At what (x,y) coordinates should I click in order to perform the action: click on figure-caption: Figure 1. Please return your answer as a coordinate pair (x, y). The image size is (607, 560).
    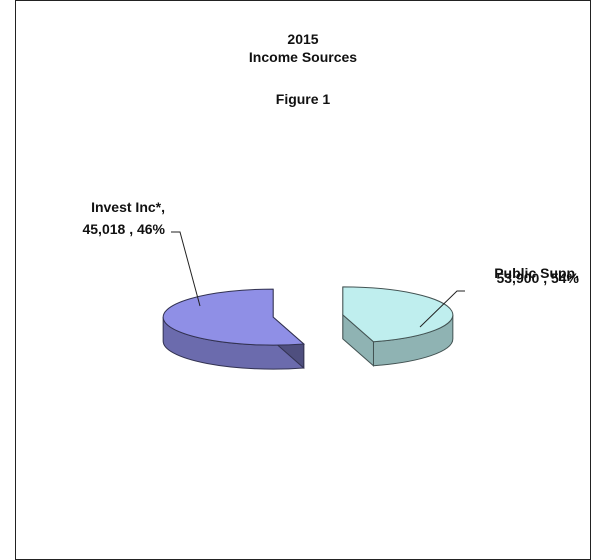
    Looking at the image, I should click on (303, 99).